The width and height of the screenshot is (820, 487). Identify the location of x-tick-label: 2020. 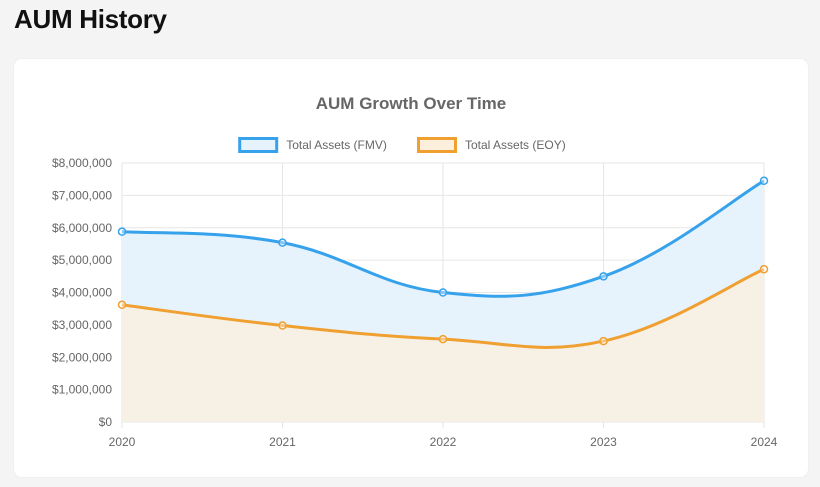
(122, 442).